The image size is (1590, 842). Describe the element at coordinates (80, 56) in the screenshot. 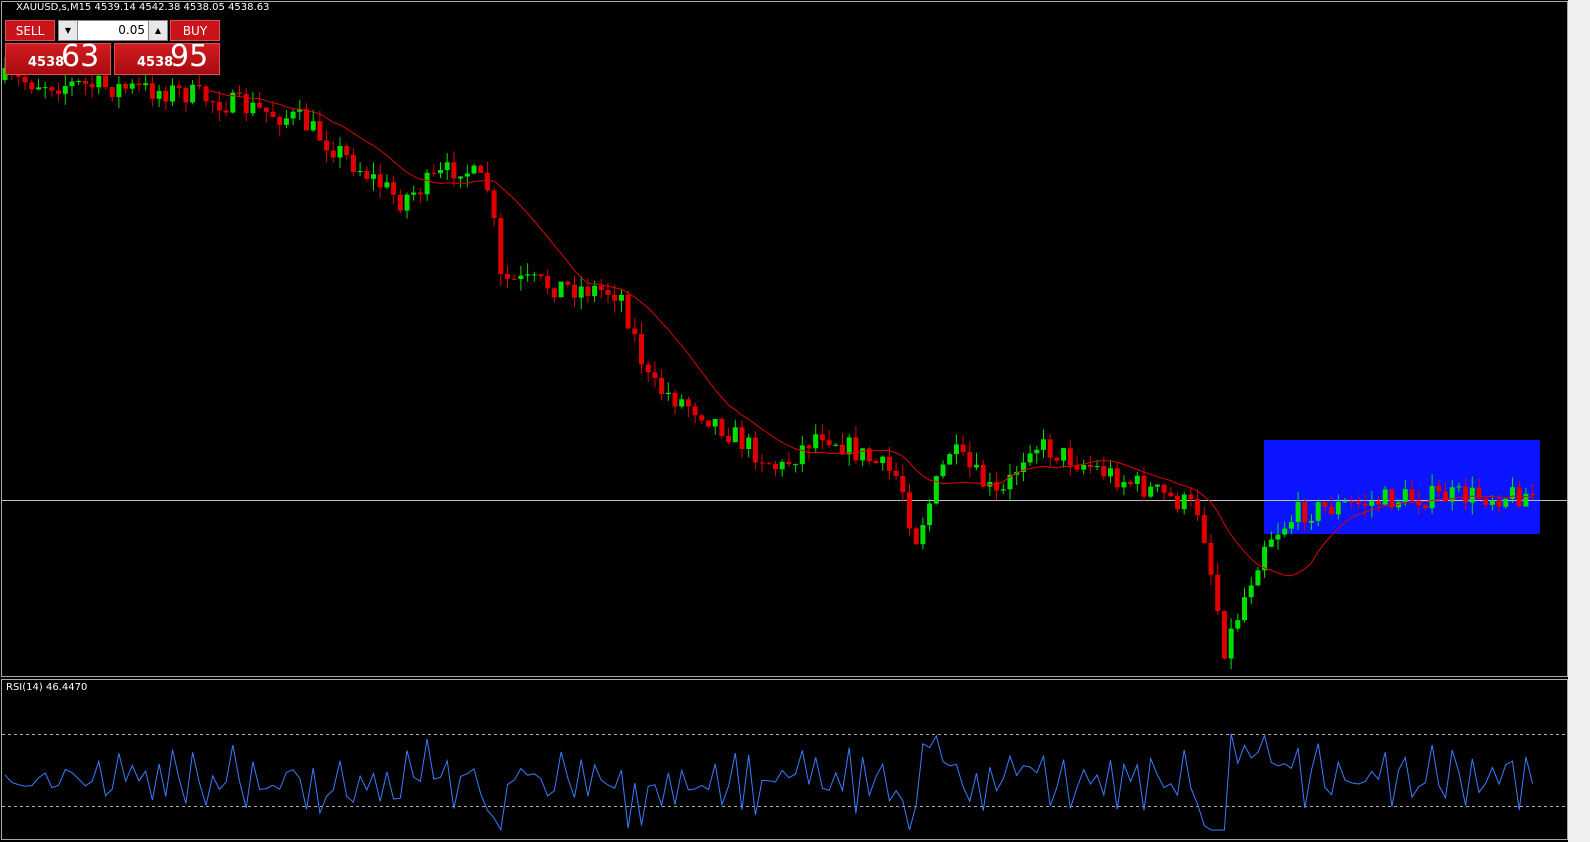

I see `bid-small: 63` at that location.